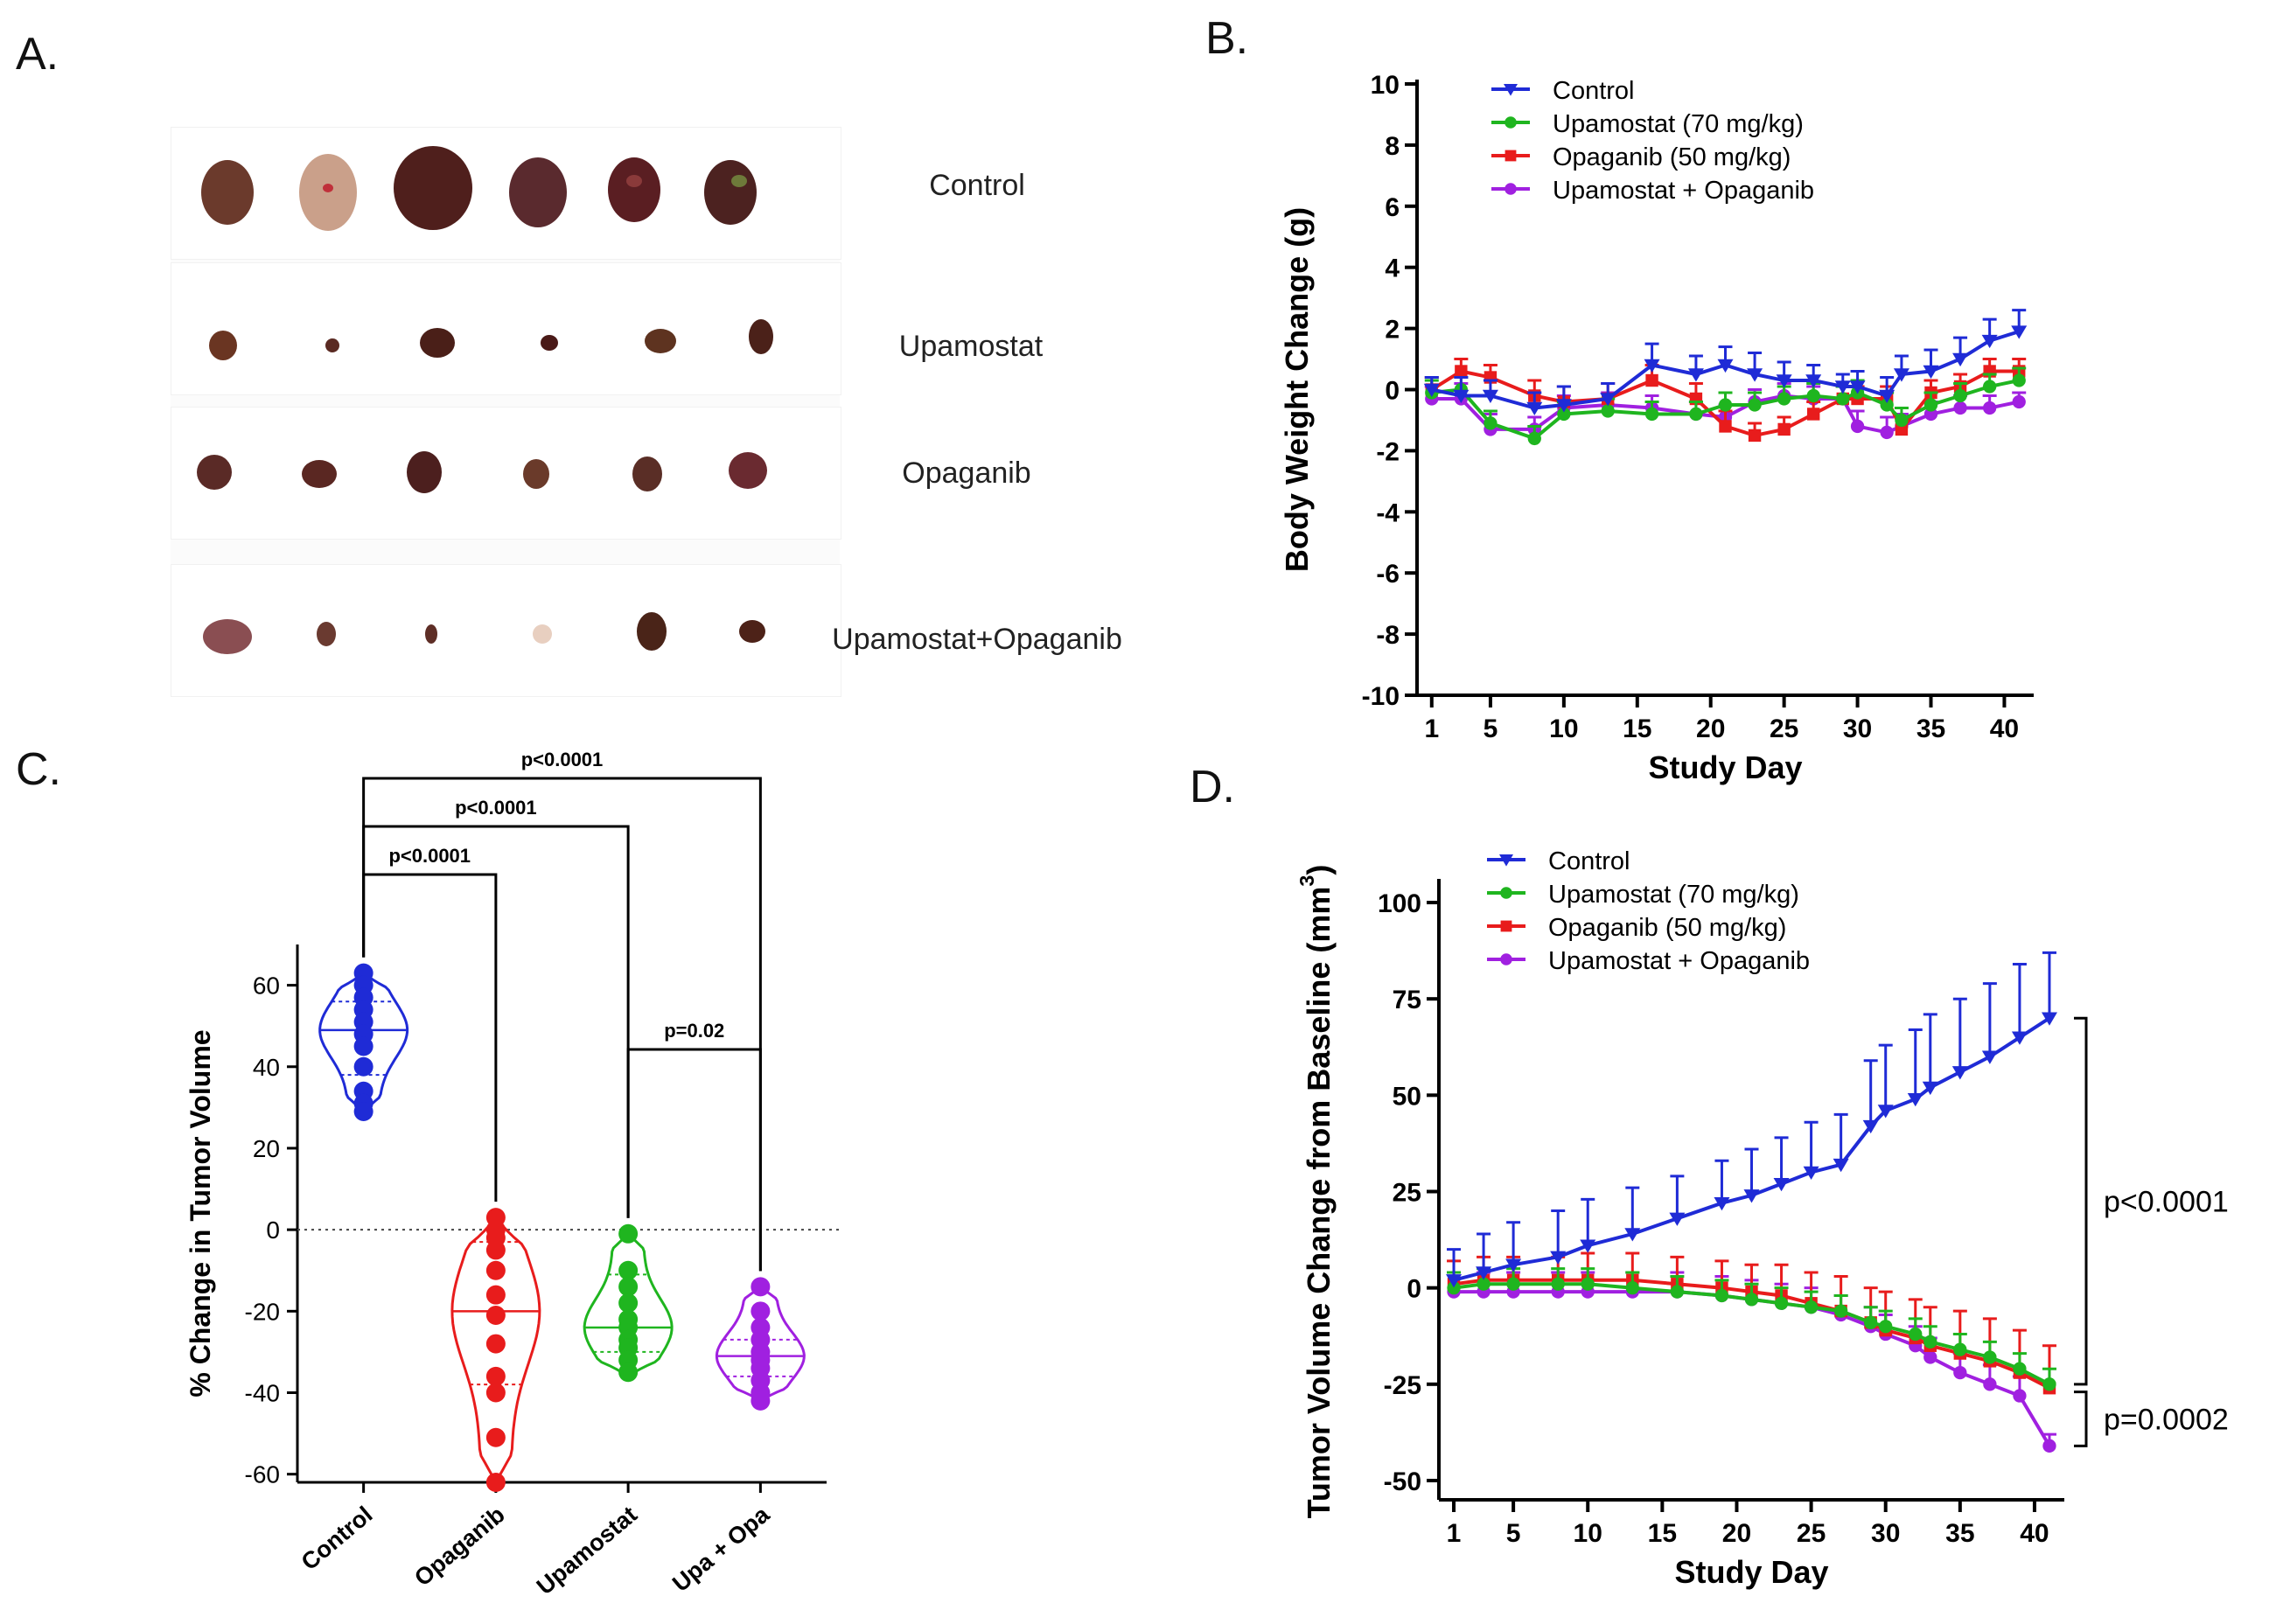 This screenshot has width=2269, height=1624. What do you see at coordinates (1385, 85) in the screenshot?
I see `y-tick-label: 10` at bounding box center [1385, 85].